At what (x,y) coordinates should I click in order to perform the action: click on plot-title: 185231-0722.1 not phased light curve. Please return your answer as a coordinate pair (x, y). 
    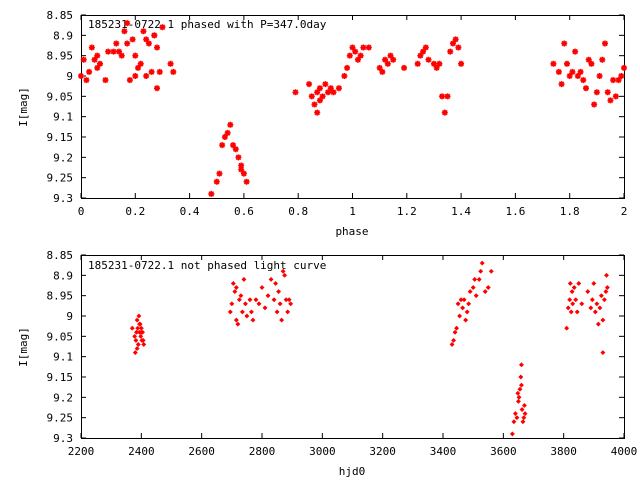
    Looking at the image, I should click on (207, 265).